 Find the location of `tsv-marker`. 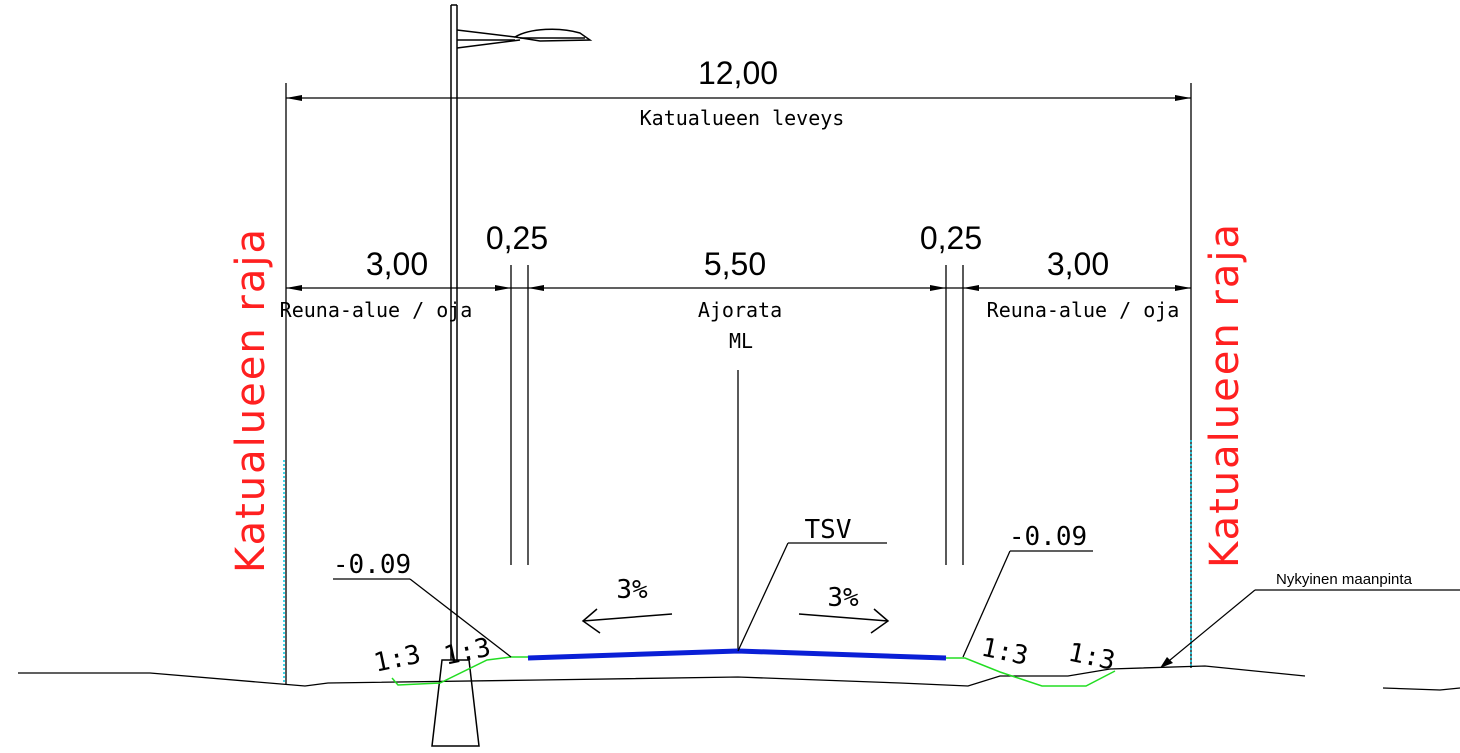

tsv-marker is located at coordinates (812, 597).